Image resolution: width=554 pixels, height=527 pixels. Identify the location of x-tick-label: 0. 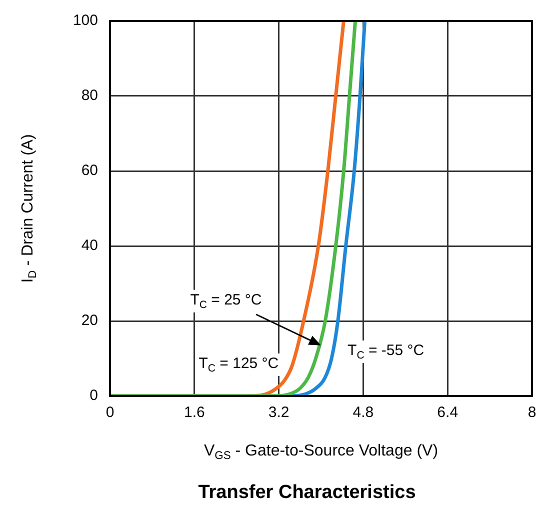
(110, 413).